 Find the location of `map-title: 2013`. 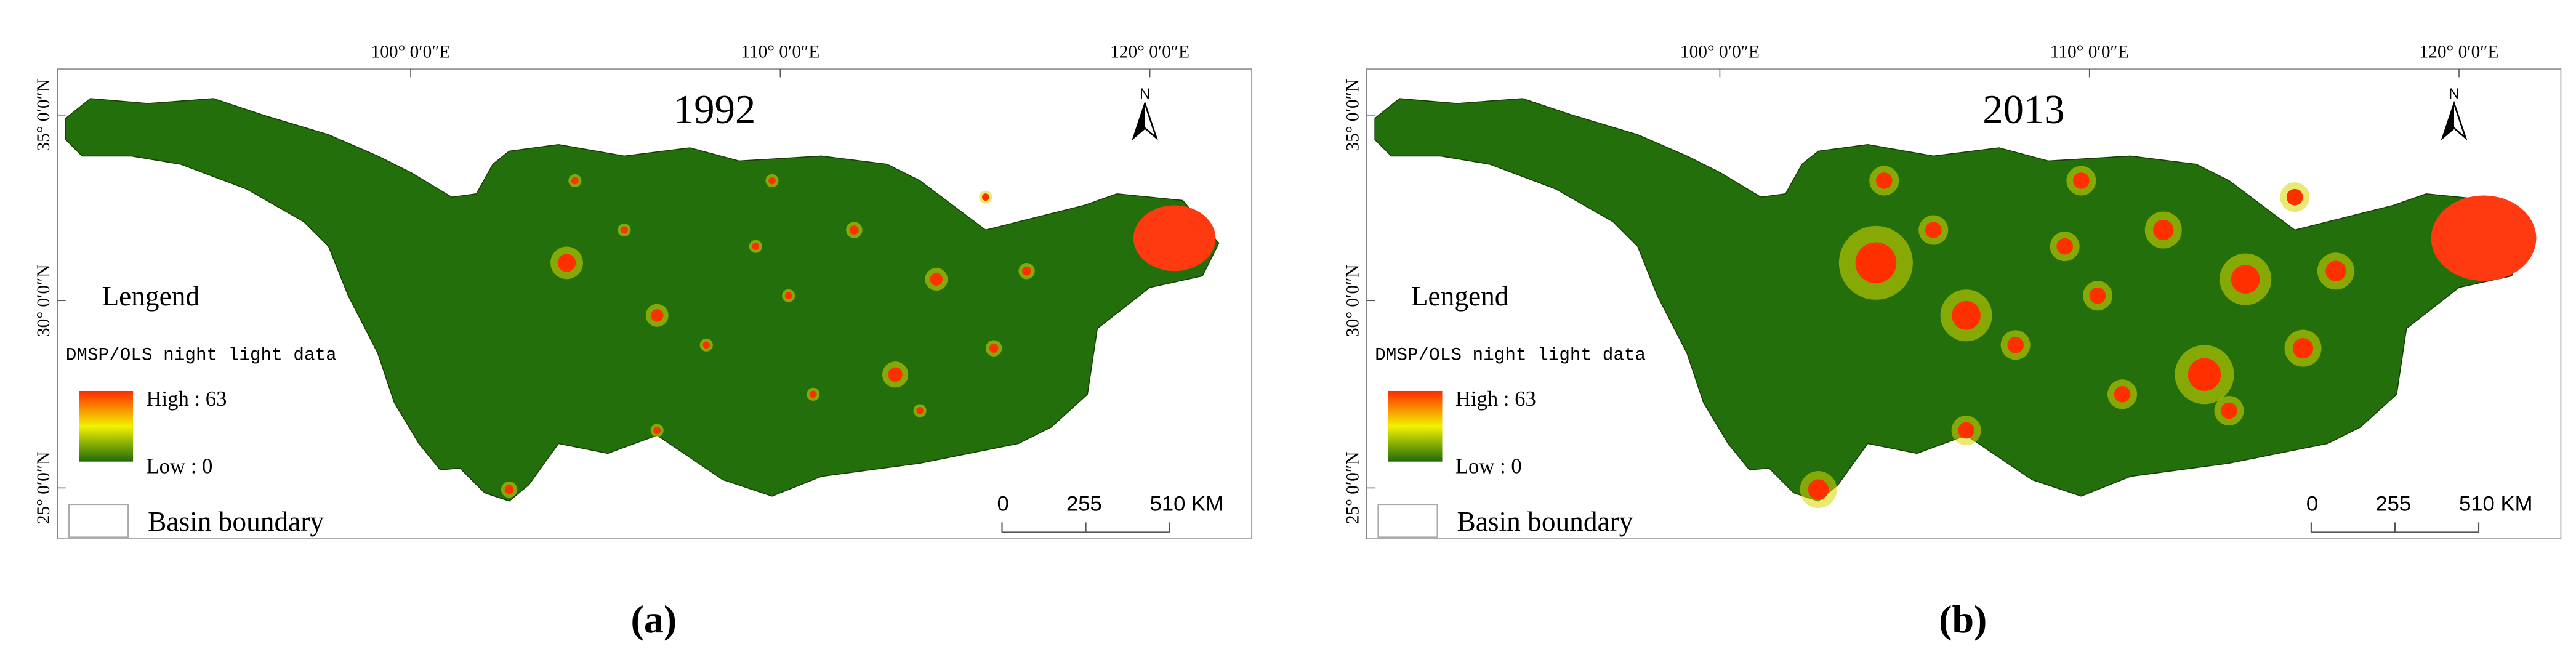

map-title: 2013 is located at coordinates (2023, 109).